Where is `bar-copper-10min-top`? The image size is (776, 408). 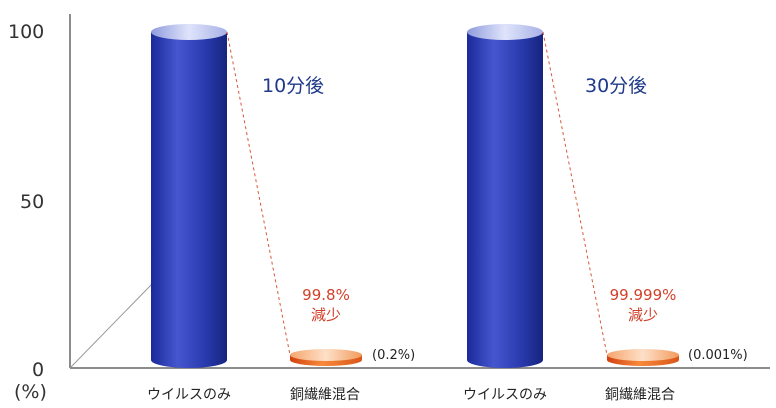 bar-copper-10min-top is located at coordinates (326, 355).